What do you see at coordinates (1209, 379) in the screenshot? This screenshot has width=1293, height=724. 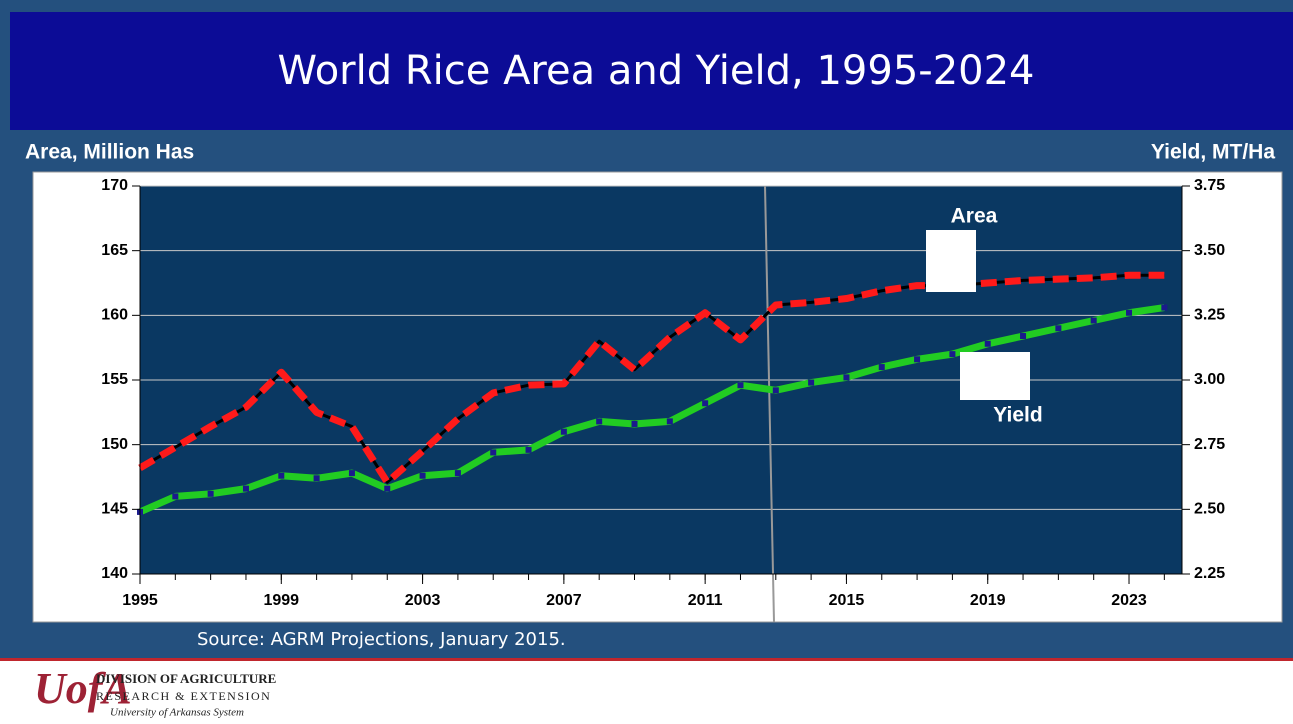 I see `y2-tick-label: 3.00` at bounding box center [1209, 379].